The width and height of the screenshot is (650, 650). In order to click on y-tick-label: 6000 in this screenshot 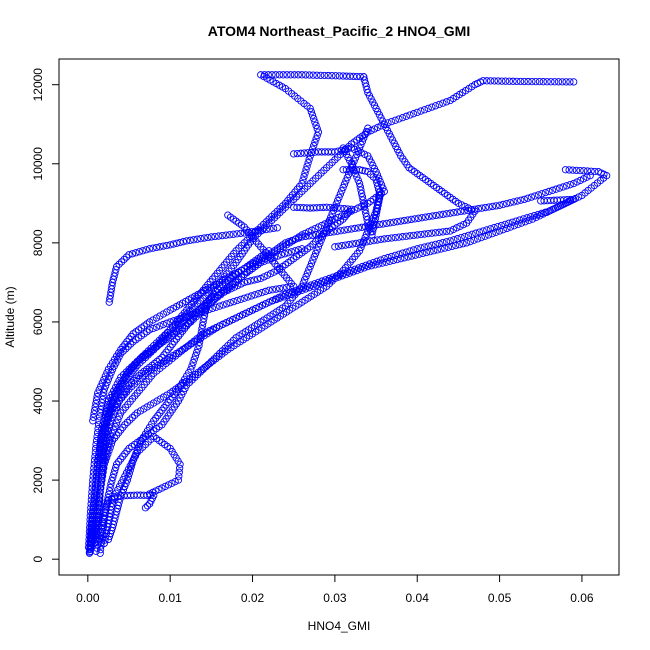, I will do `click(38, 321)`.